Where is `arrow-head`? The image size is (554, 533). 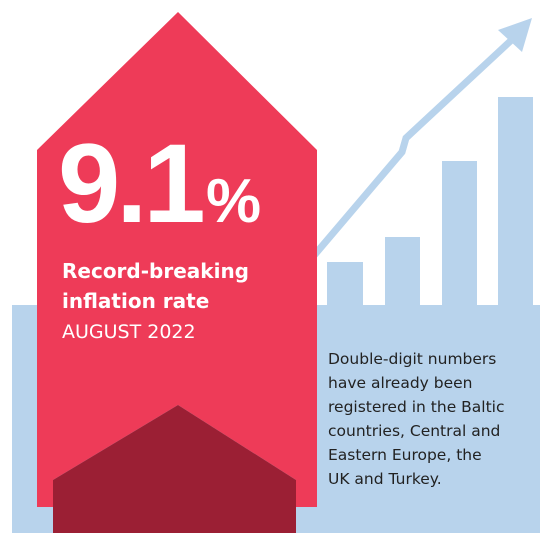
arrow-head is located at coordinates (515, 35).